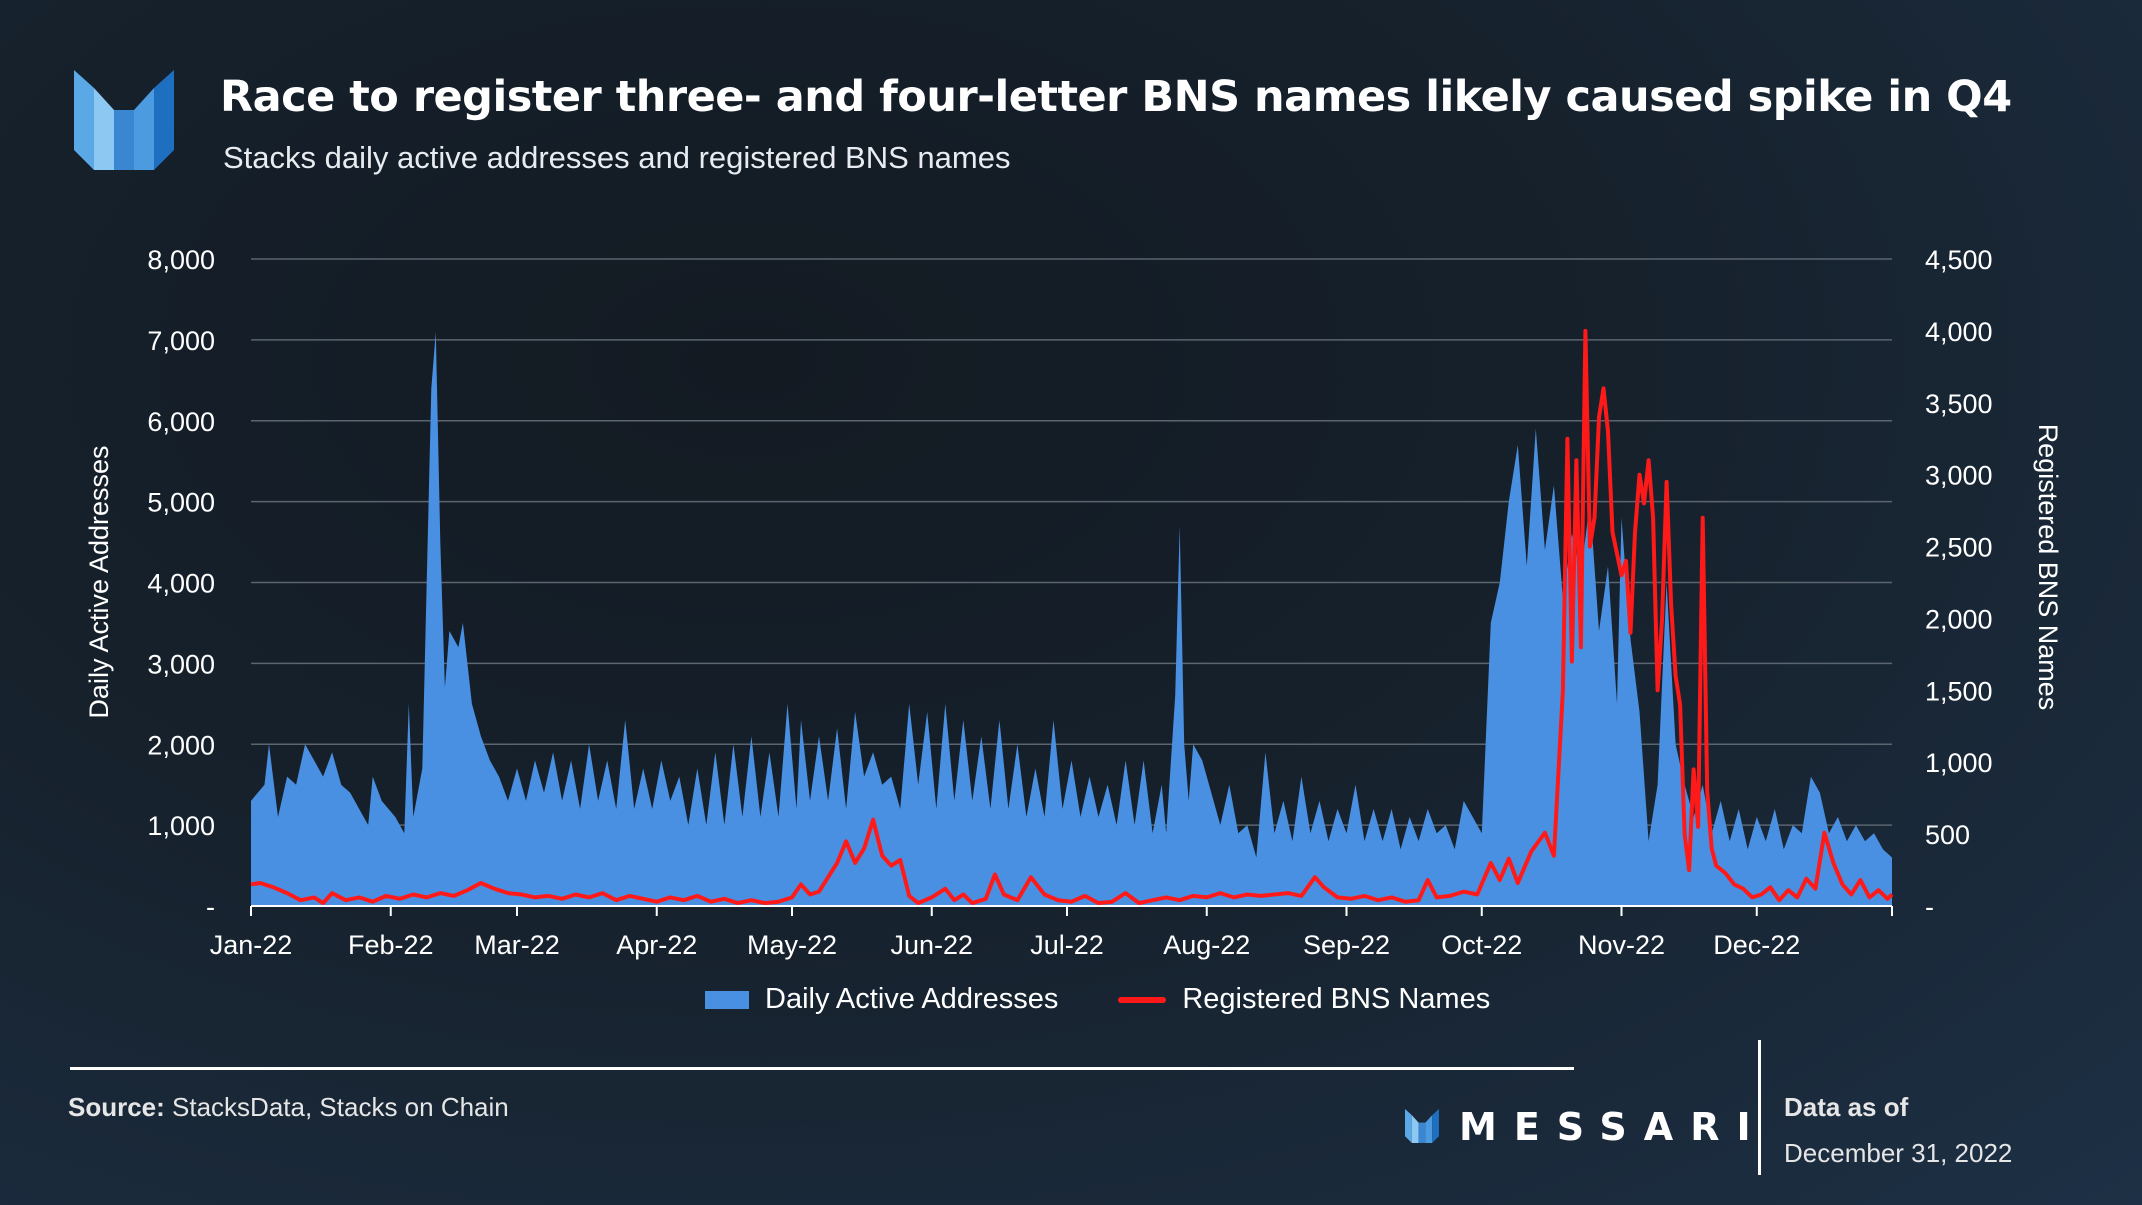 Image resolution: width=2142 pixels, height=1205 pixels. What do you see at coordinates (2048, 567) in the screenshot?
I see `y2-axis-title: Registered BNS Names` at bounding box center [2048, 567].